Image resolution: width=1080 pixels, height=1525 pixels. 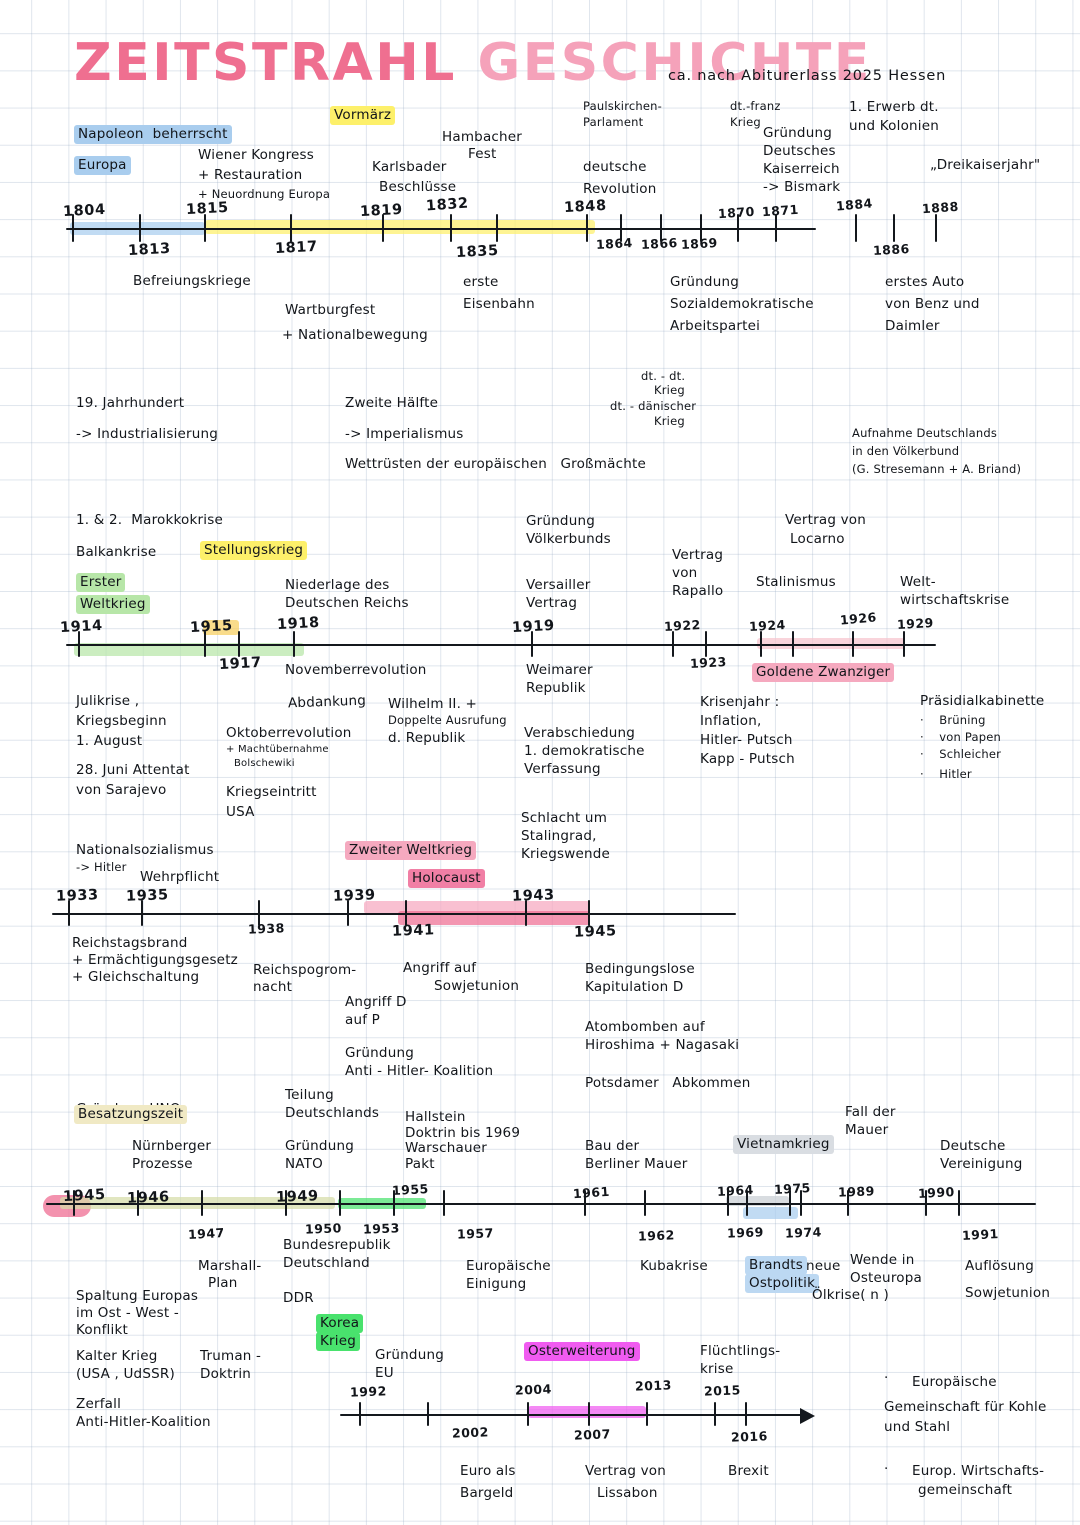 I want to click on tick-1964, so click(x=728, y=1203).